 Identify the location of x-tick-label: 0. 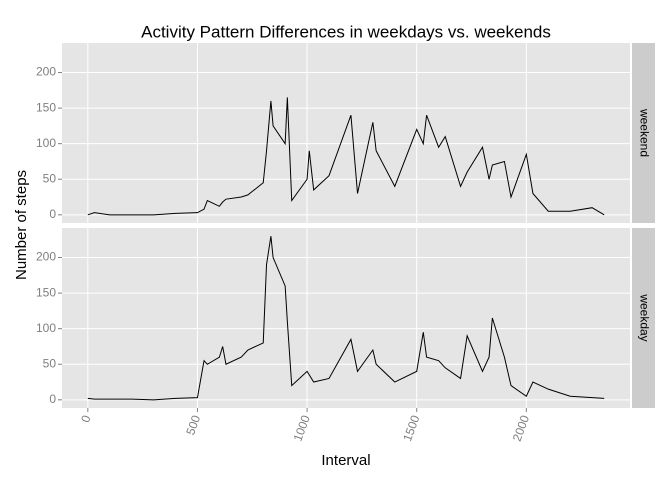
(86, 418).